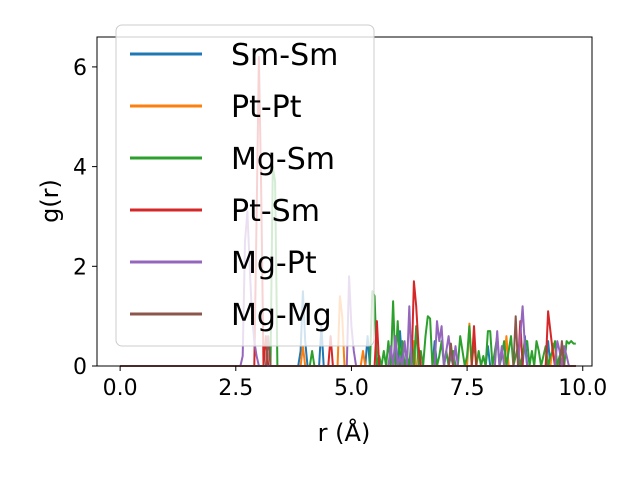  Describe the element at coordinates (80, 267) in the screenshot. I see `y-tick-label: 2` at that location.